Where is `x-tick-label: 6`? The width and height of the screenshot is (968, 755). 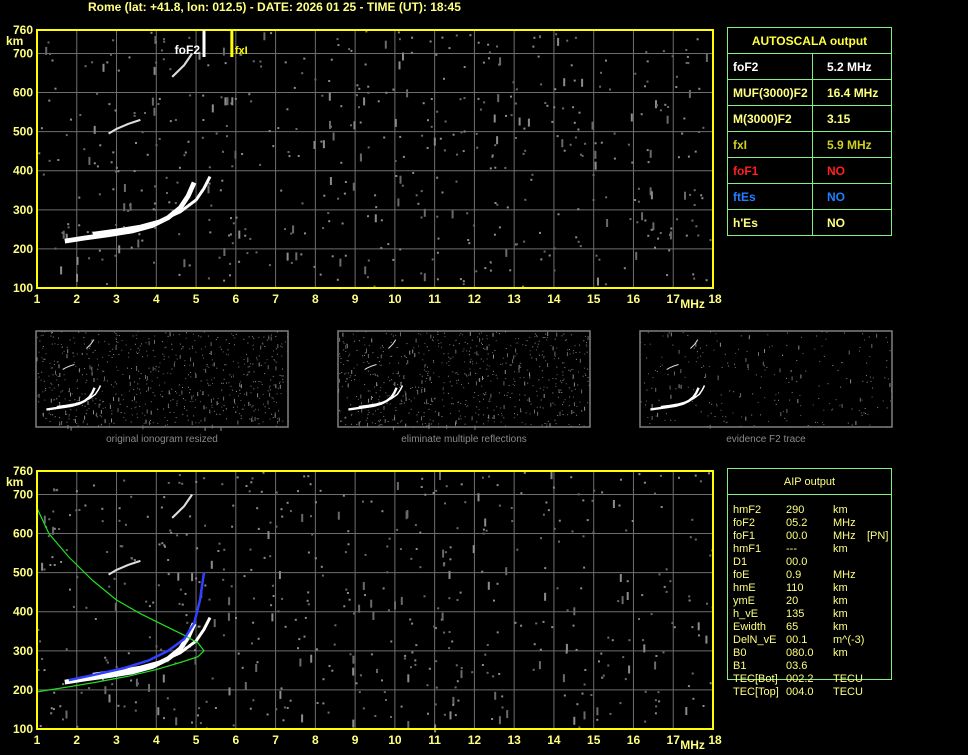
x-tick-label: 6 is located at coordinates (235, 740).